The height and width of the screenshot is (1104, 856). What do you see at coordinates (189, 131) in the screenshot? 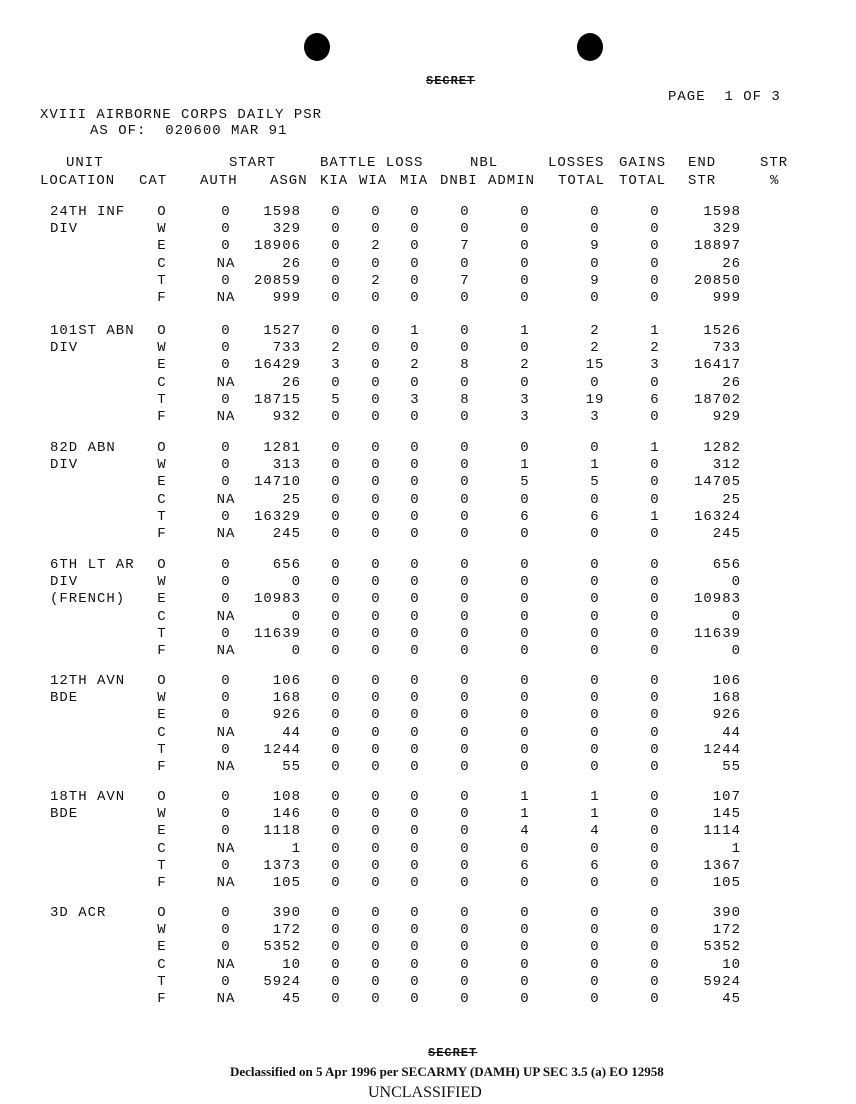
I see `as-of-date: AS OF: 020600 MAR 91` at bounding box center [189, 131].